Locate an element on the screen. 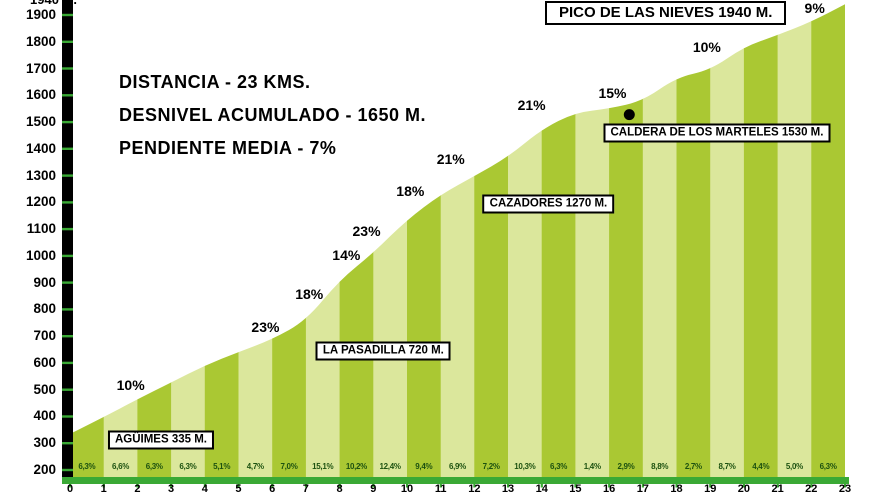 This screenshot has width=880, height=495. km-gradient-label: 6,9% is located at coordinates (457, 466).